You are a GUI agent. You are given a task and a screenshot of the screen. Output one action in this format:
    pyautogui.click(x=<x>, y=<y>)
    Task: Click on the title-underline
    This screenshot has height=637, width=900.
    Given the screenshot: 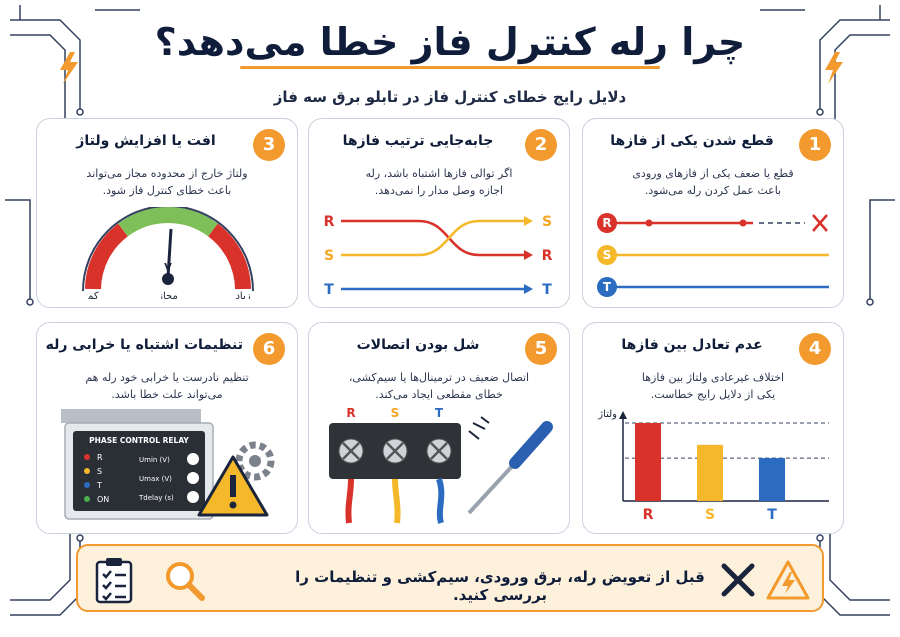 What is the action you would take?
    pyautogui.click(x=450, y=67)
    